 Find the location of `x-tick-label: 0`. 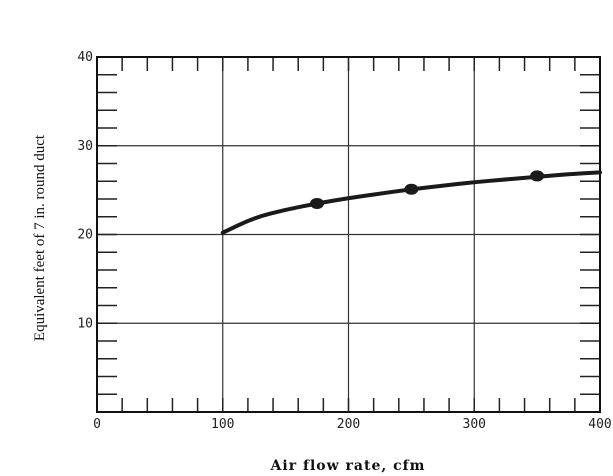

x-tick-label: 0 is located at coordinates (97, 424).